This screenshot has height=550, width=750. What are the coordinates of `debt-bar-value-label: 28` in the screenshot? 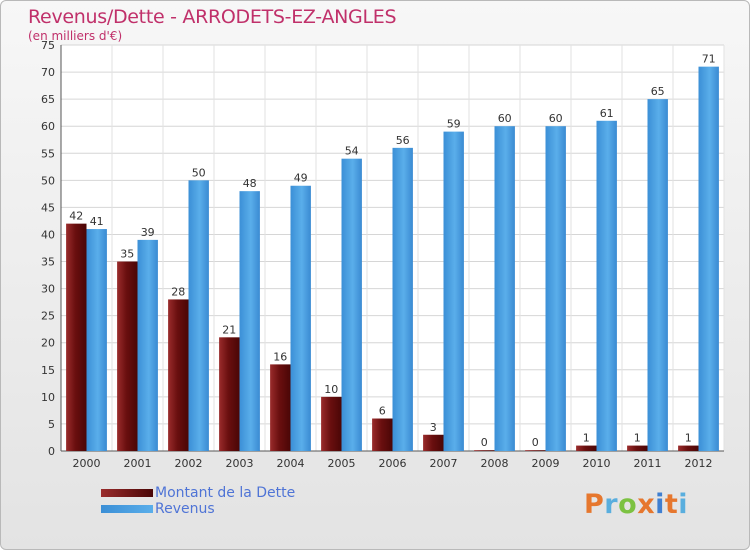 It's located at (178, 291).